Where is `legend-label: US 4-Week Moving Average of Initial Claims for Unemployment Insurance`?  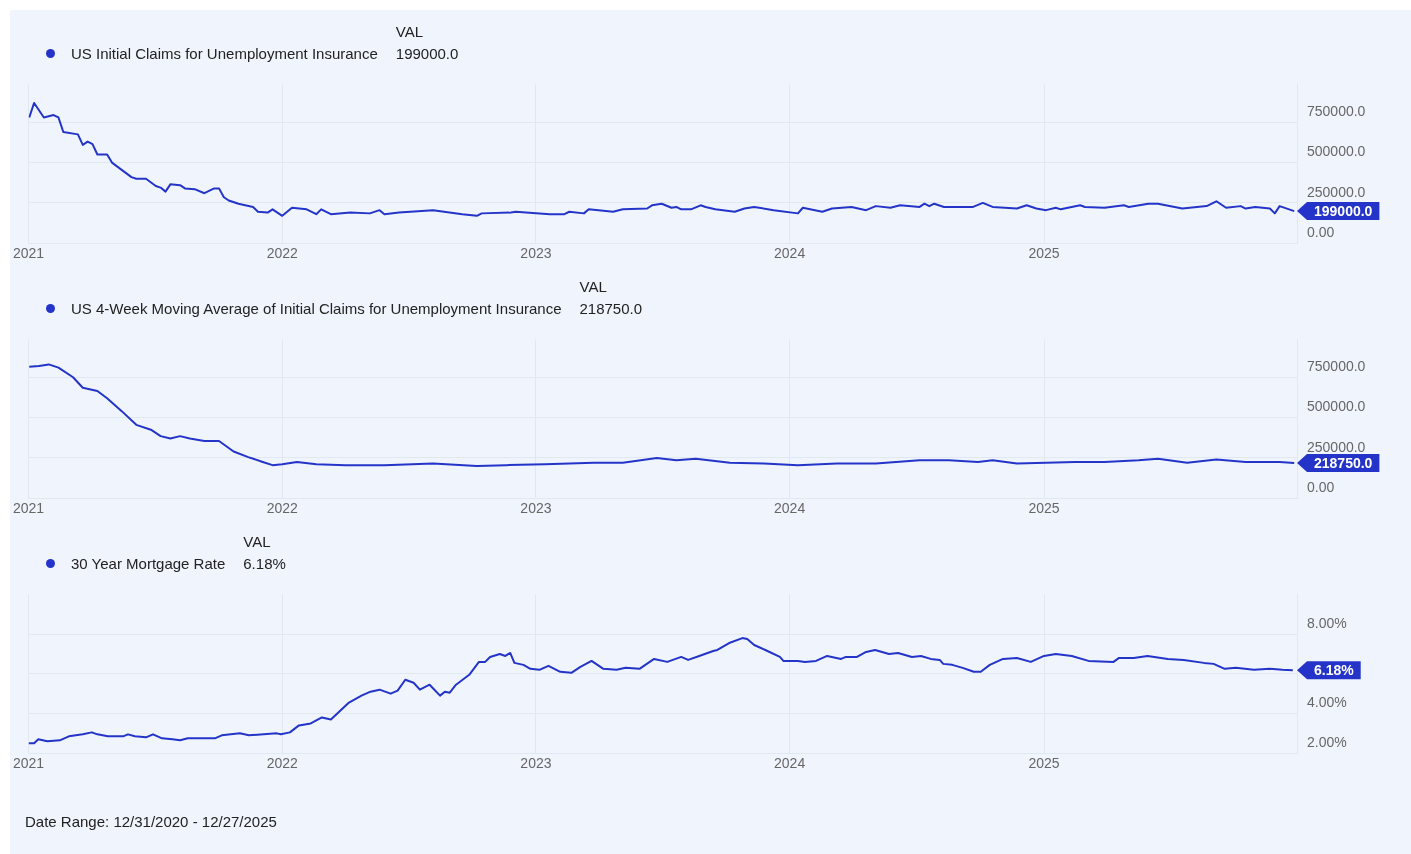
legend-label: US 4-Week Moving Average of Initial Claims for Unemployment Insurance is located at coordinates (316, 308).